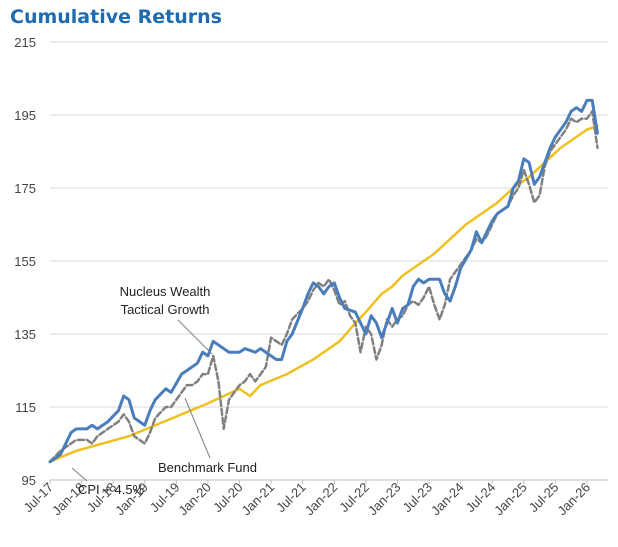  Describe the element at coordinates (111, 489) in the screenshot. I see `cpi-annotation: CPI + 4.5%` at that location.